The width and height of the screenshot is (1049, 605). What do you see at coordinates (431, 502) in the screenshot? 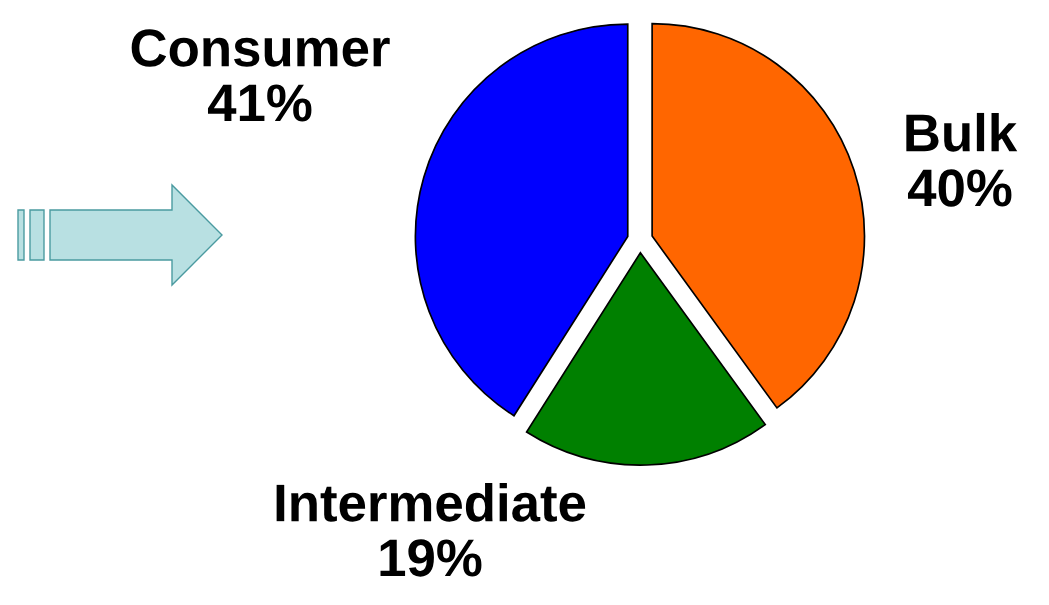
I see `slice-label: Intermediate` at bounding box center [431, 502].